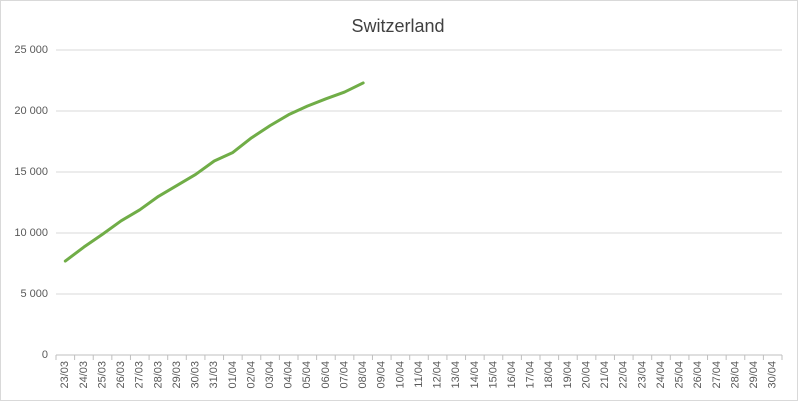 The width and height of the screenshot is (798, 401). What do you see at coordinates (363, 375) in the screenshot?
I see `x-tick-label: 08/04` at bounding box center [363, 375].